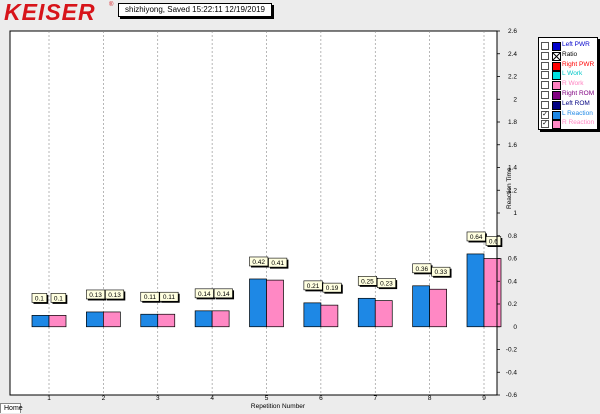 The image size is (600, 414). What do you see at coordinates (512, 31) in the screenshot?
I see `y-tick-label: 2.6` at bounding box center [512, 31].